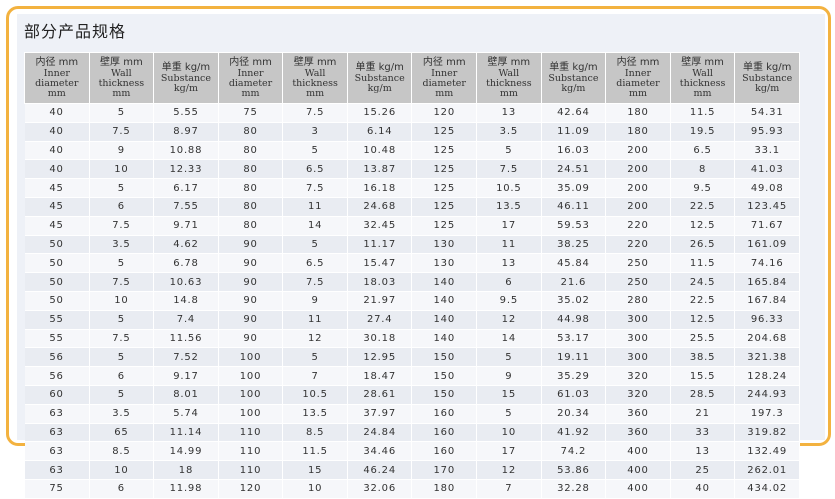  Describe the element at coordinates (186, 244) in the screenshot. I see `table-cell: 4.62` at that location.